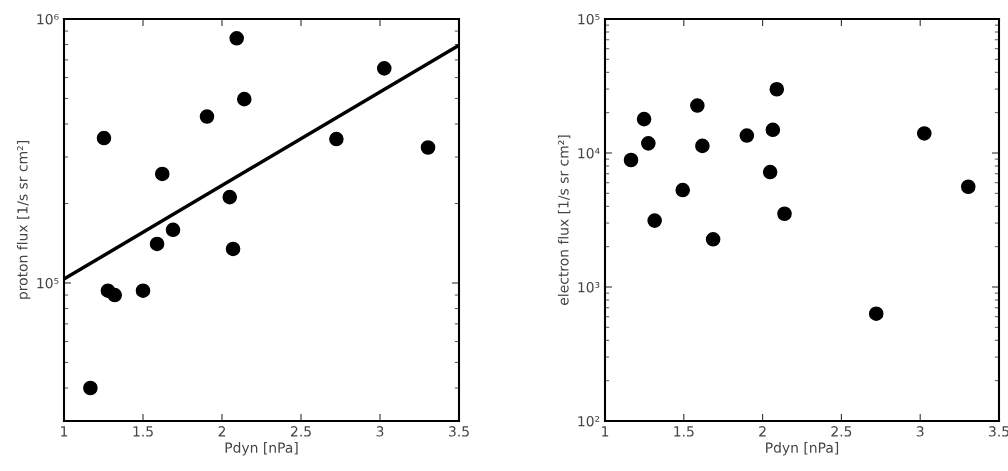 The image size is (1008, 471). Describe the element at coordinates (589, 153) in the screenshot. I see `y-tick-label: 10⁴` at that location.